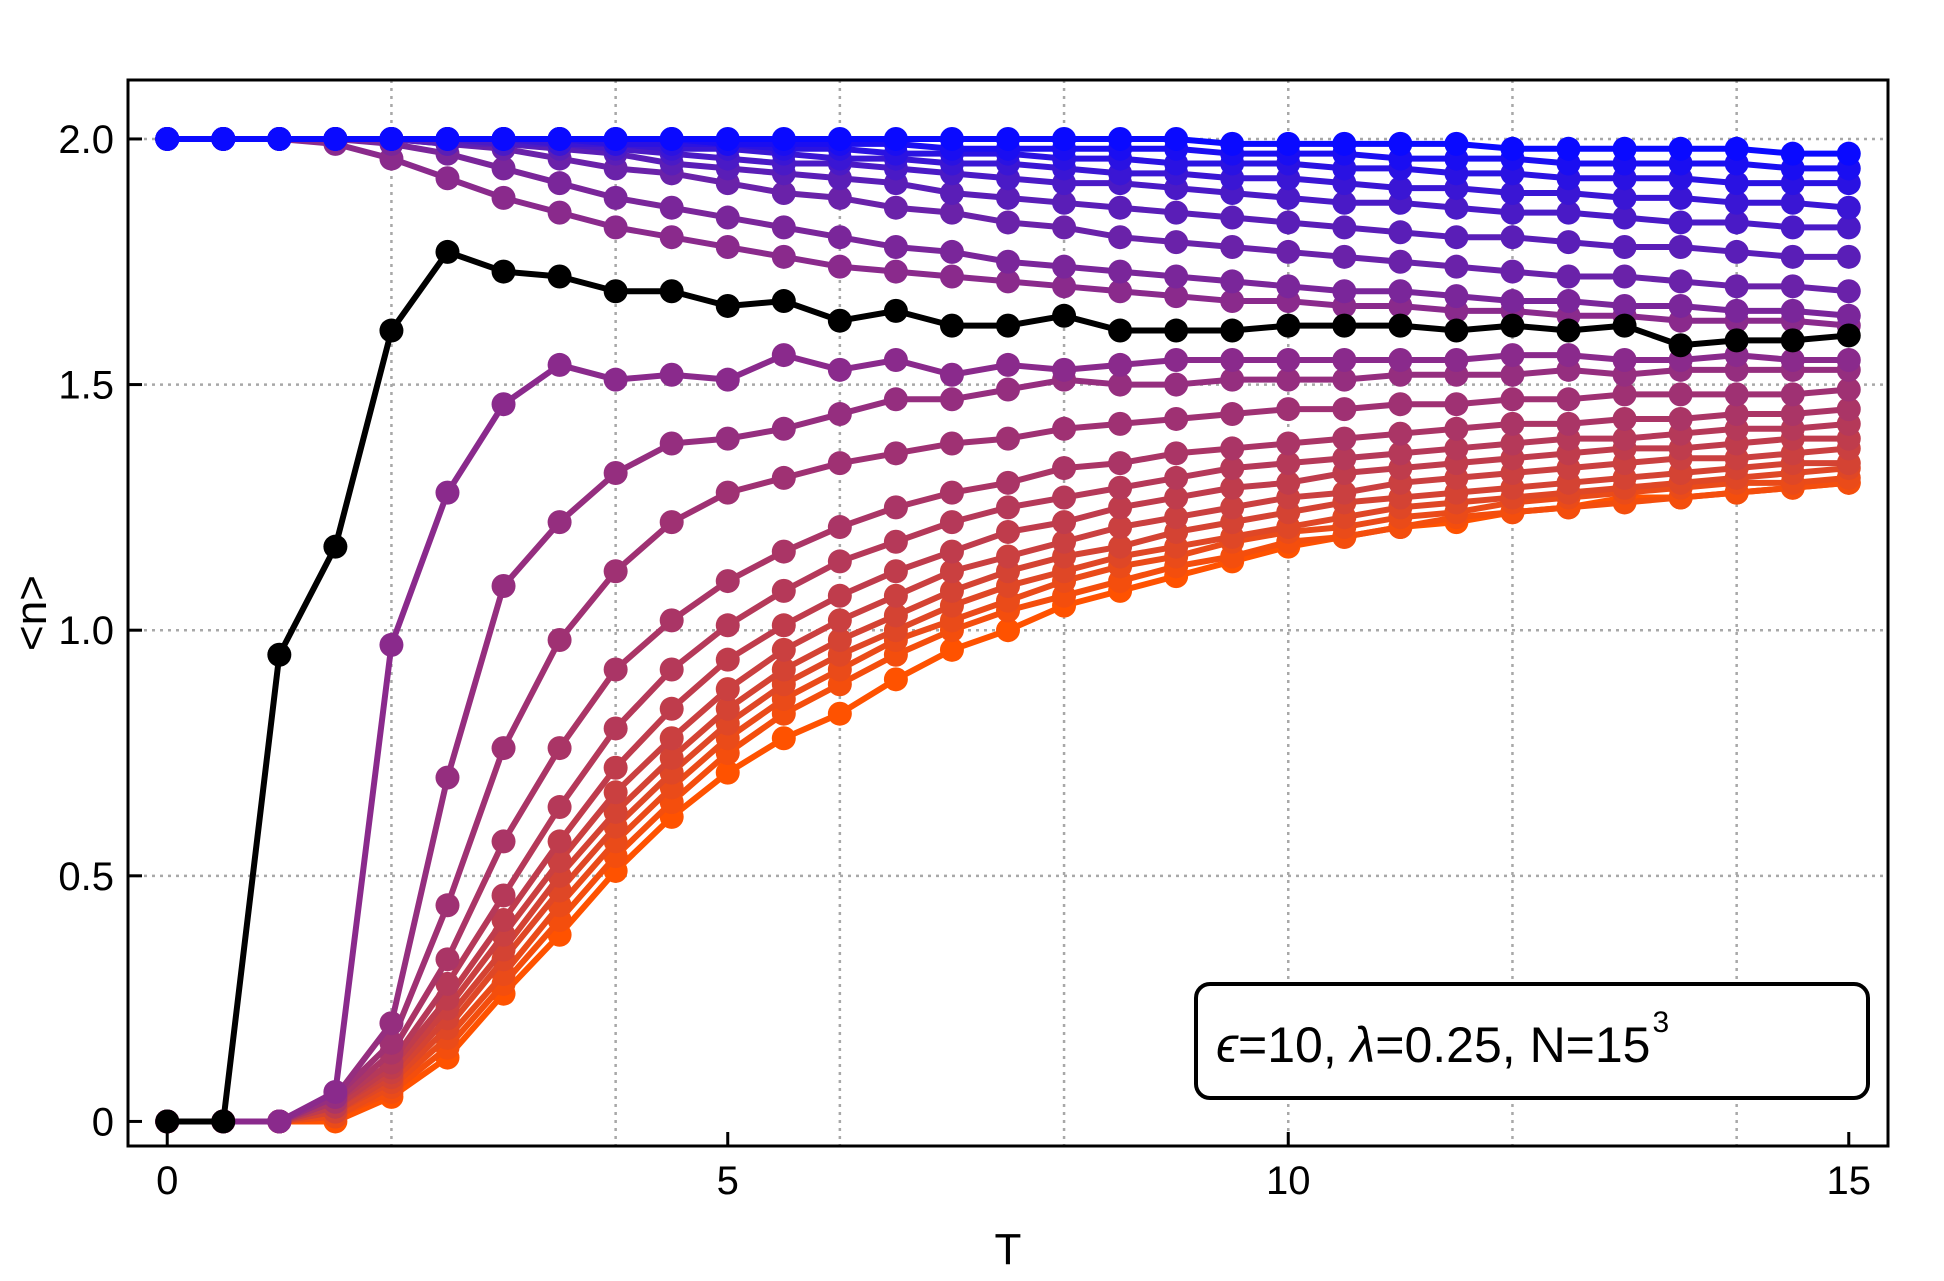  What do you see at coordinates (86, 140) in the screenshot?
I see `y-tick-label: 2.0` at bounding box center [86, 140].